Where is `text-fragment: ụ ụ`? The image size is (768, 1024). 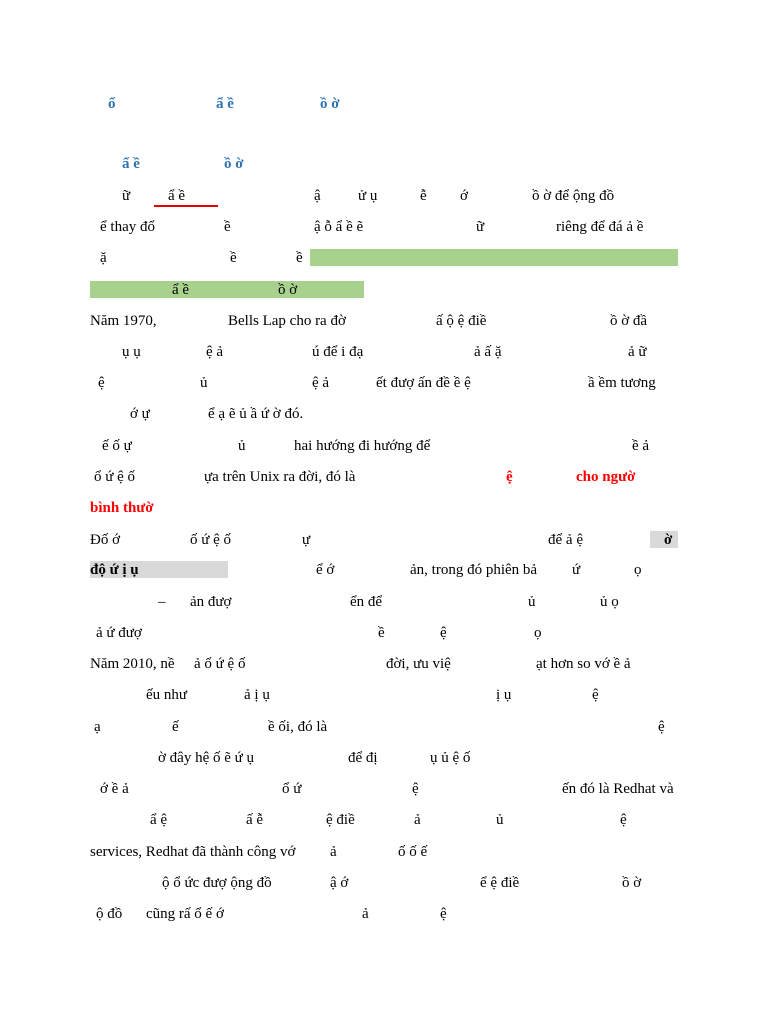 text-fragment: ụ ụ is located at coordinates (131, 352).